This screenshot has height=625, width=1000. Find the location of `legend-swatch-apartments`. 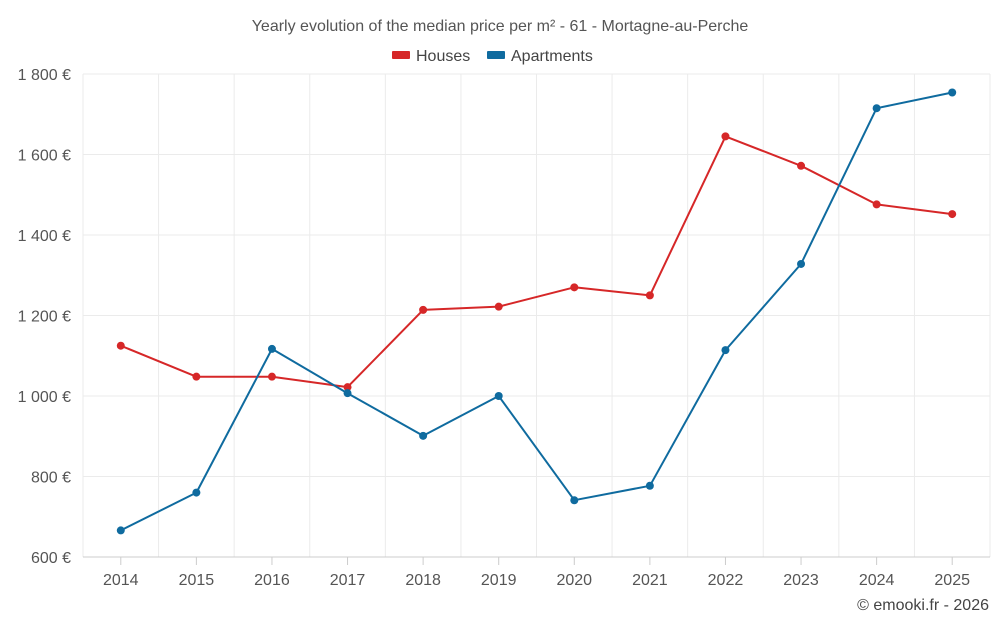

legend-swatch-apartments is located at coordinates (496, 55).